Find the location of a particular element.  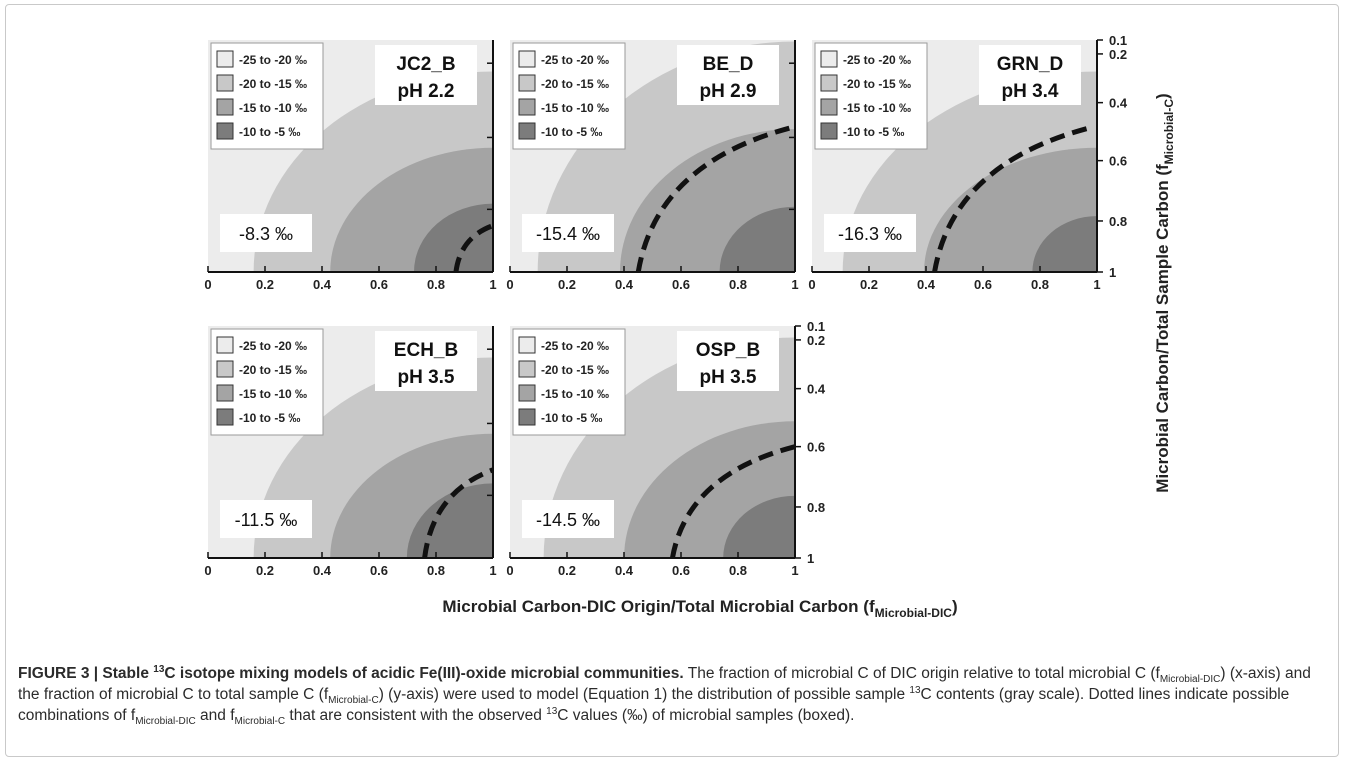

ph-label: pH 2.2 is located at coordinates (425, 91).